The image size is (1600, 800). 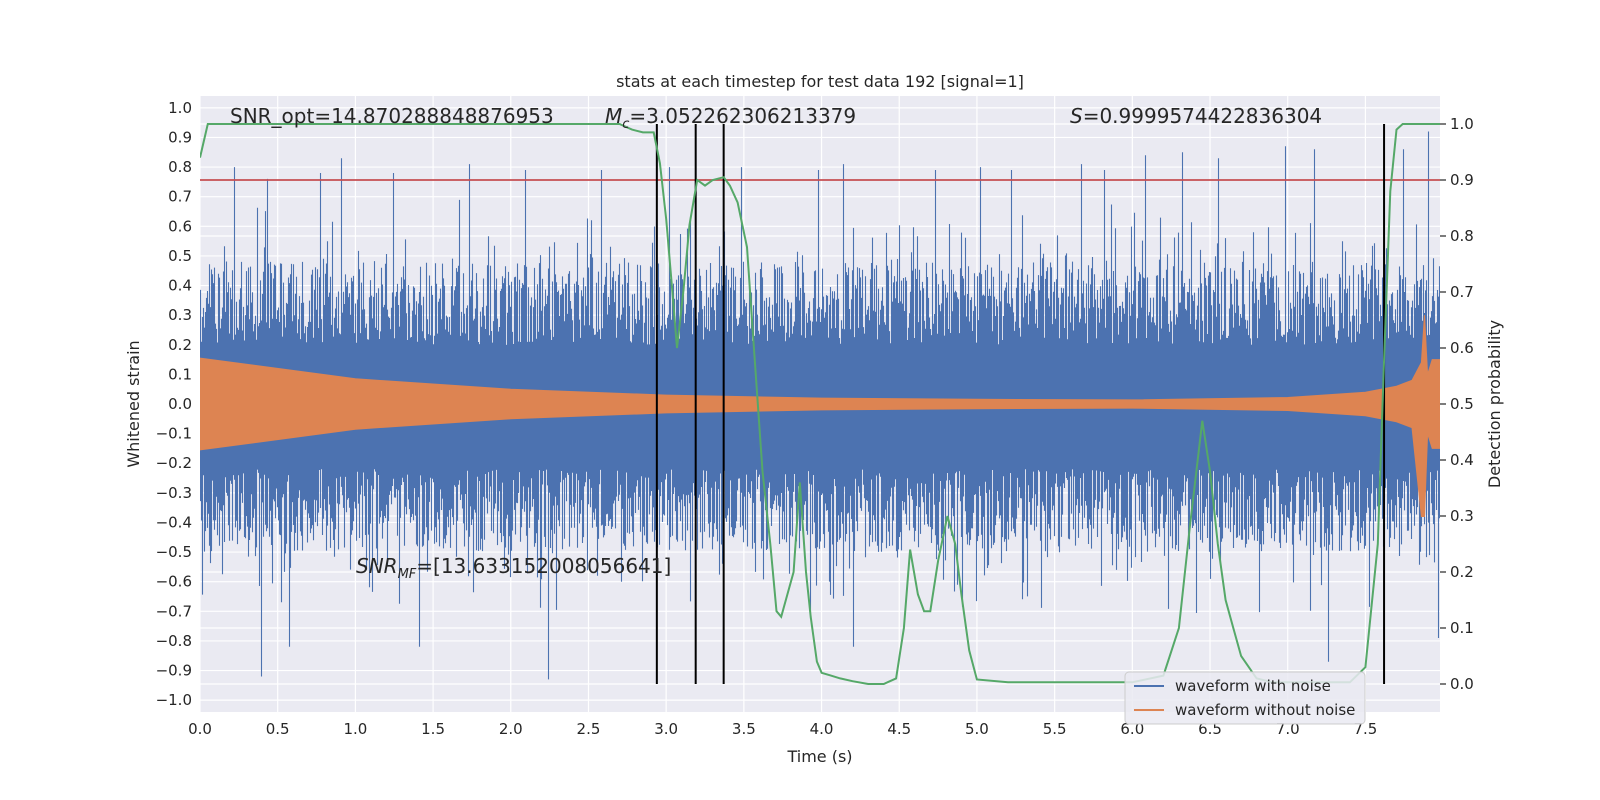 I want to click on y2-tick-label: 0.0, so click(x=1462, y=684).